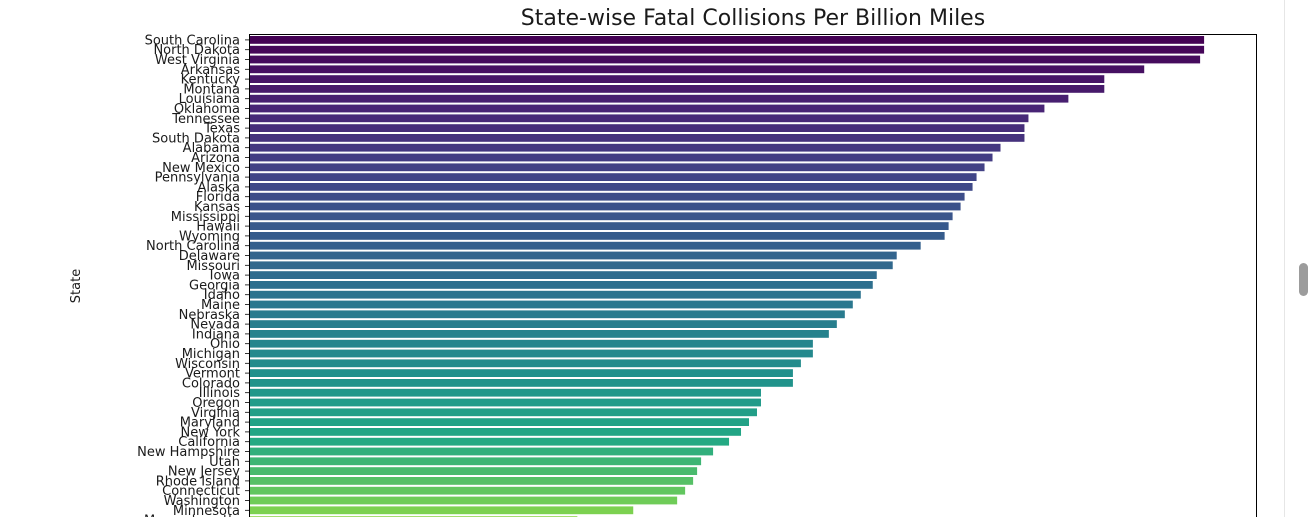  What do you see at coordinates (188, 452) in the screenshot?
I see `y-tick-label: New Hampshire` at bounding box center [188, 452].